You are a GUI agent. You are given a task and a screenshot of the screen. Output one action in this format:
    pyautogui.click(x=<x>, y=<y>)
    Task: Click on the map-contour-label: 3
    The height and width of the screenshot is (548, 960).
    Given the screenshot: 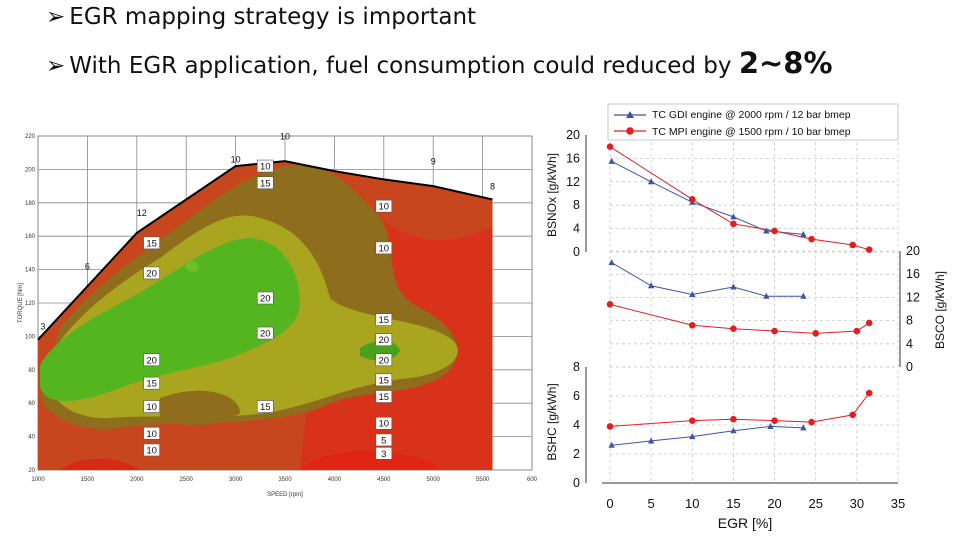 What is the action you would take?
    pyautogui.click(x=383, y=454)
    